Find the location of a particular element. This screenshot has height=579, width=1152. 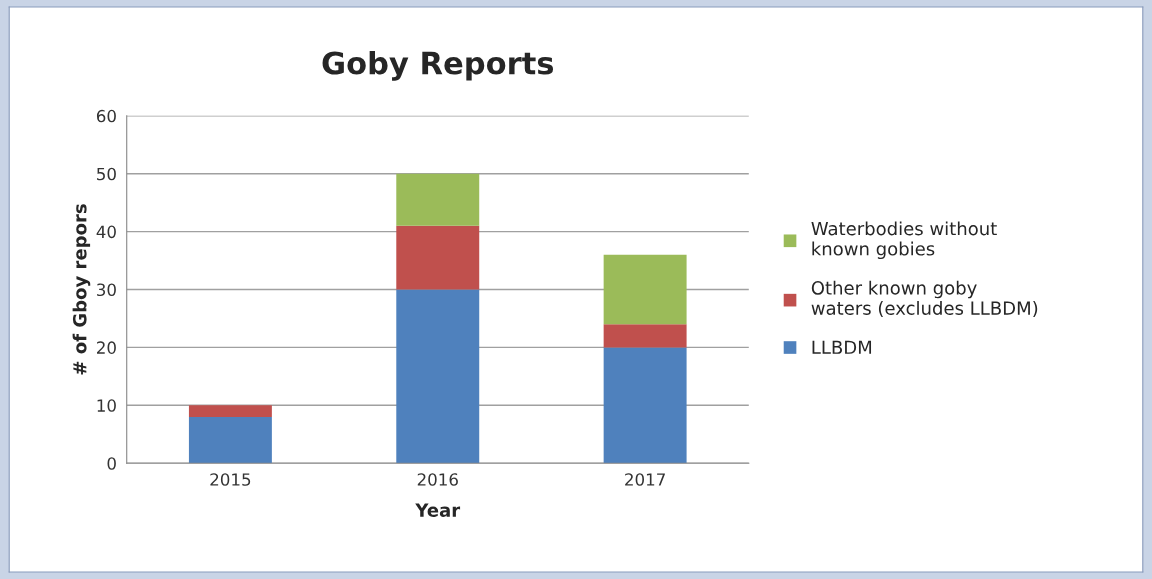

y-tick-label: 60 is located at coordinates (106, 116).